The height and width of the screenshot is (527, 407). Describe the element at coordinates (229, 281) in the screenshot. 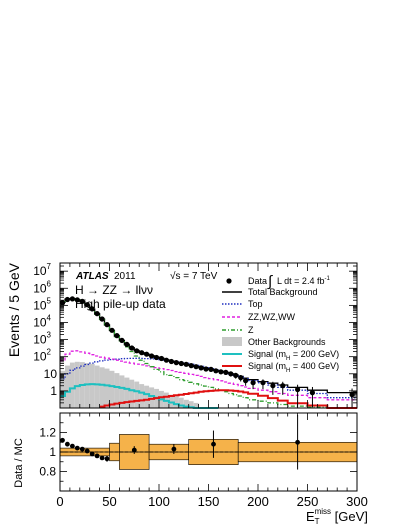

I see `legend-data-marker` at that location.